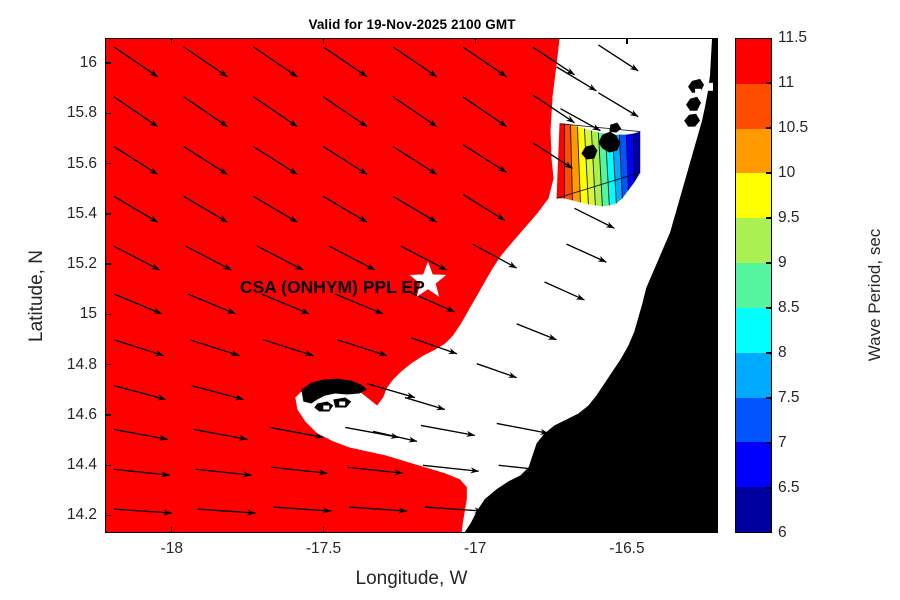  I want to click on colorbar-tick-label: 7, so click(782, 442).